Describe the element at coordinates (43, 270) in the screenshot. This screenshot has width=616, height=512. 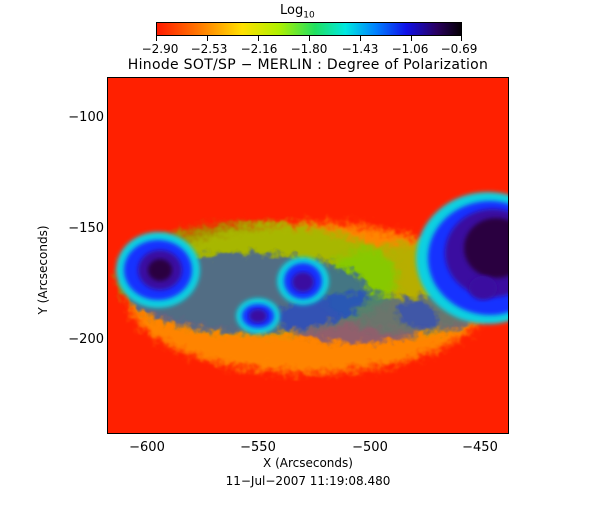
I see `y-axis-label: Y (Arcseconds)` at that location.